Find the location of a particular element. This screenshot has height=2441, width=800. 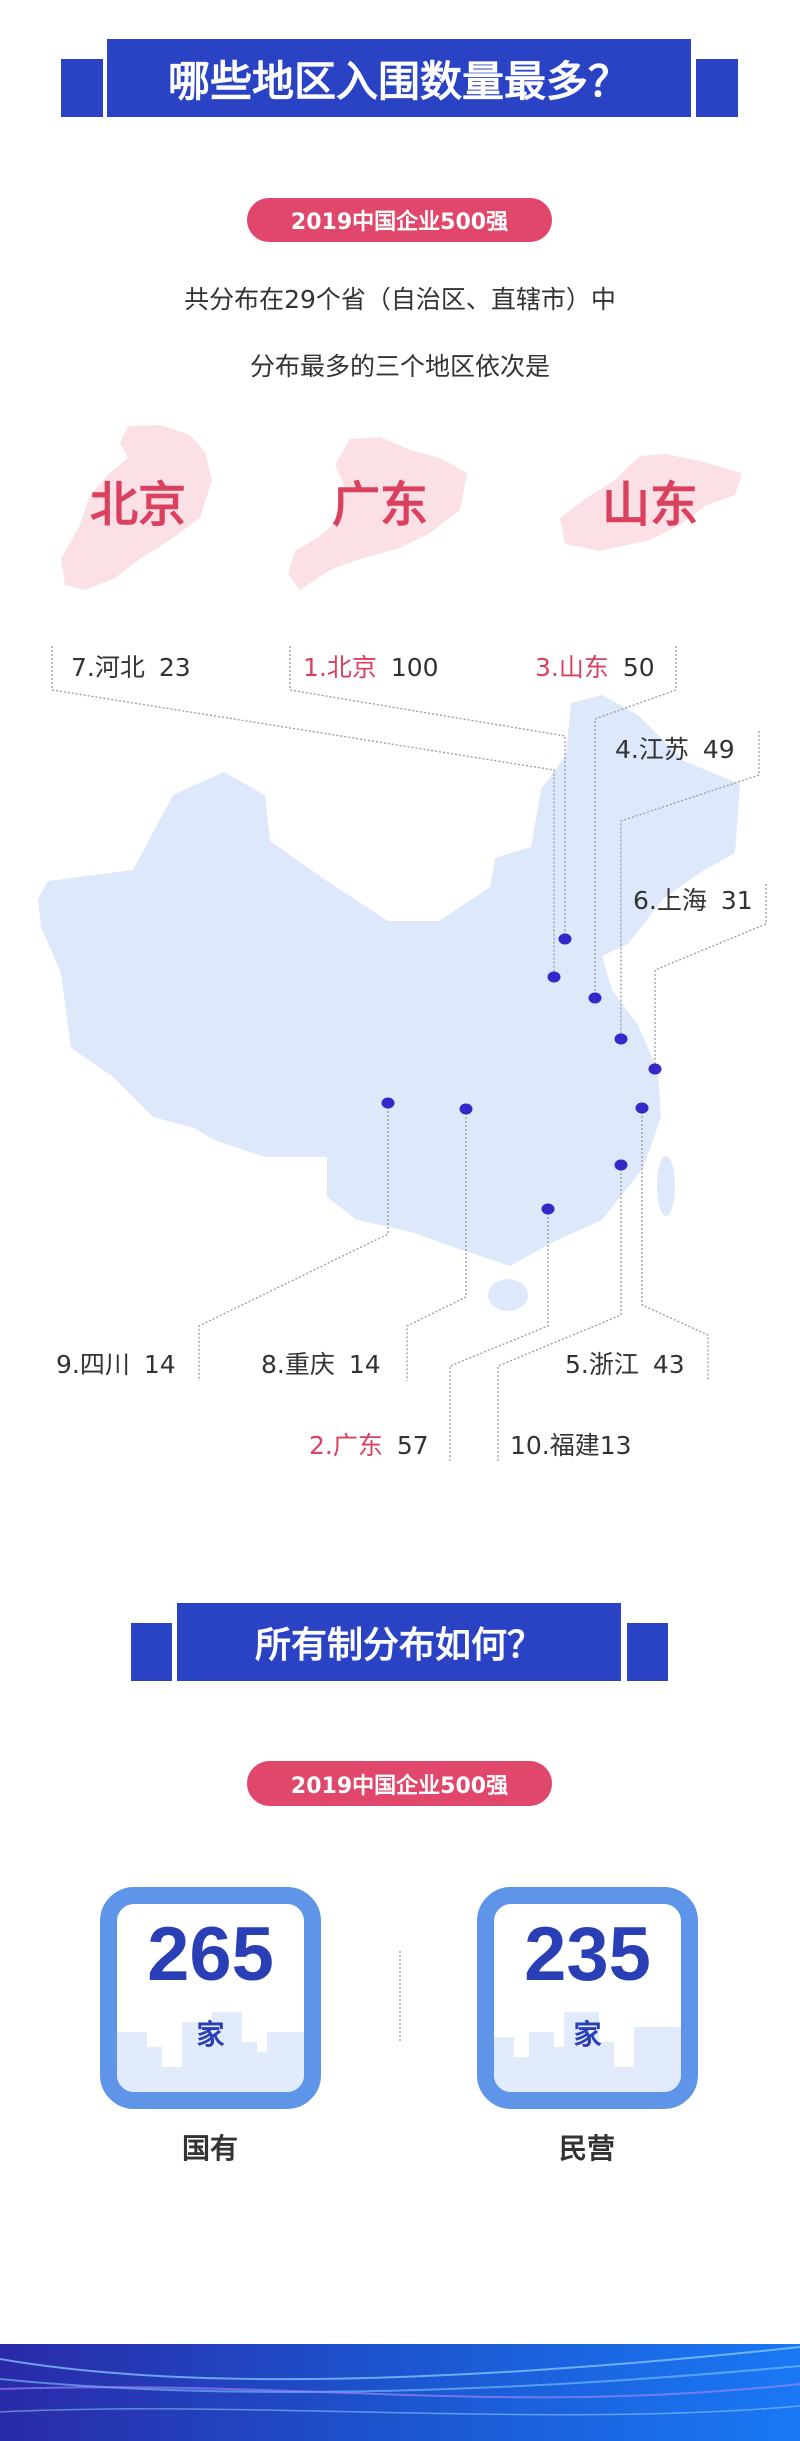

region-name: 8.重庆 is located at coordinates (298, 1364).